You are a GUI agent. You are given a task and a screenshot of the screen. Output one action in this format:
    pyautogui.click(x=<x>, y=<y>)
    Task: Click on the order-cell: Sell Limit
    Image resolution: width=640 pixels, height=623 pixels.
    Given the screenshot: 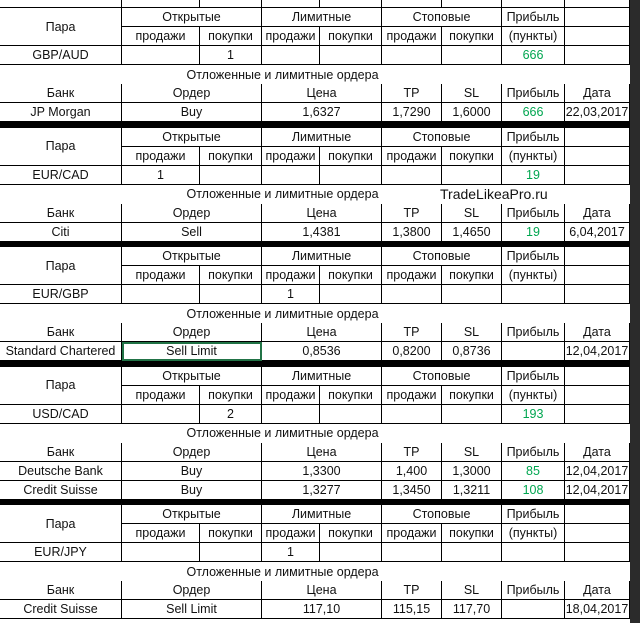 What is the action you would take?
    pyautogui.click(x=192, y=351)
    